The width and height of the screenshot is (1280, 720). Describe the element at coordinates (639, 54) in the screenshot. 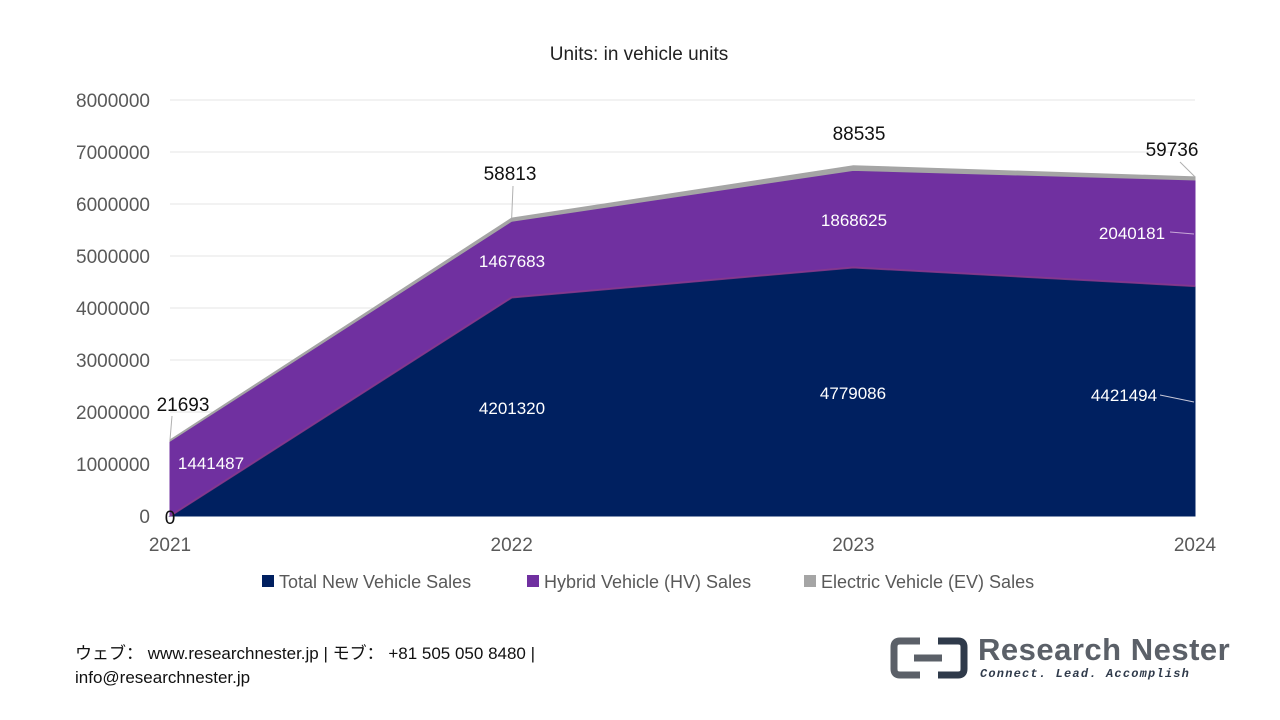

I see `chart-title: Units: in vehicle units` at that location.